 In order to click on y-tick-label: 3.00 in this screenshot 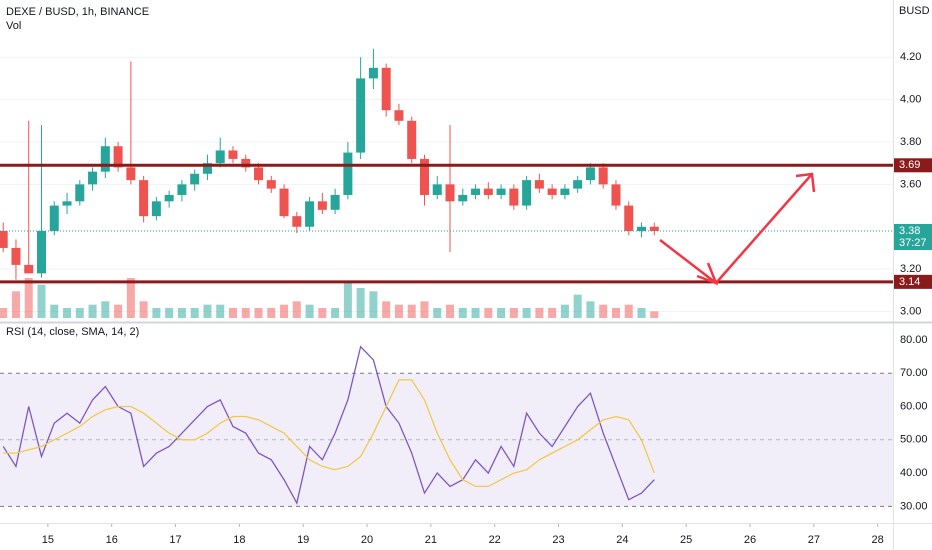, I will do `click(910, 311)`.